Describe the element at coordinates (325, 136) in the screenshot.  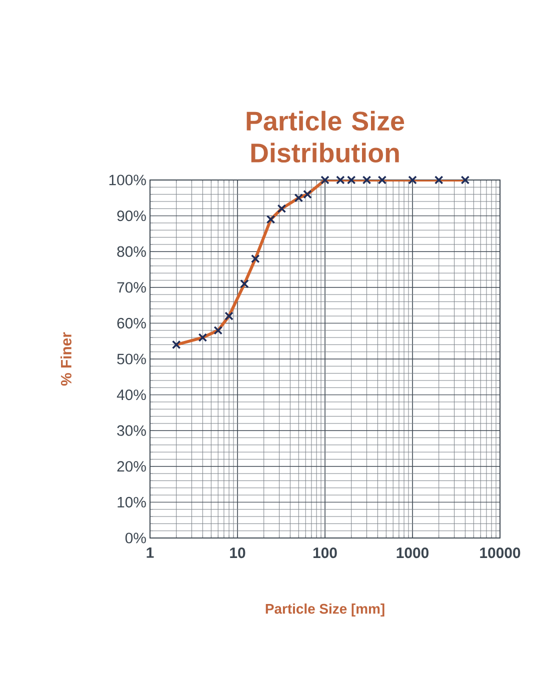
I see `chart-title: Particle Size Distribution` at that location.